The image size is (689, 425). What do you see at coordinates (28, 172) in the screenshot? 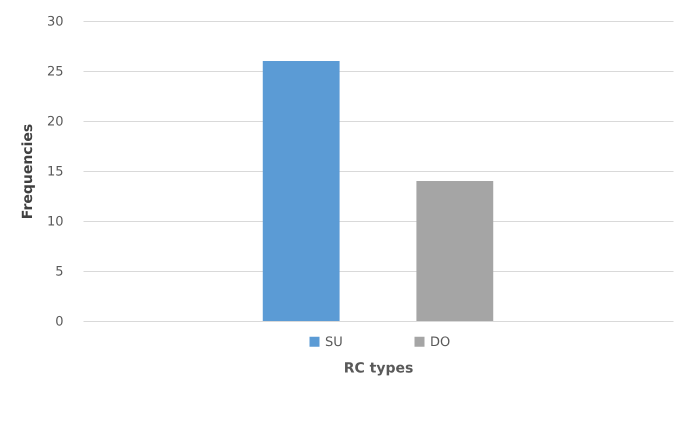
I see `y-axis-title: Frequencies` at bounding box center [28, 172].